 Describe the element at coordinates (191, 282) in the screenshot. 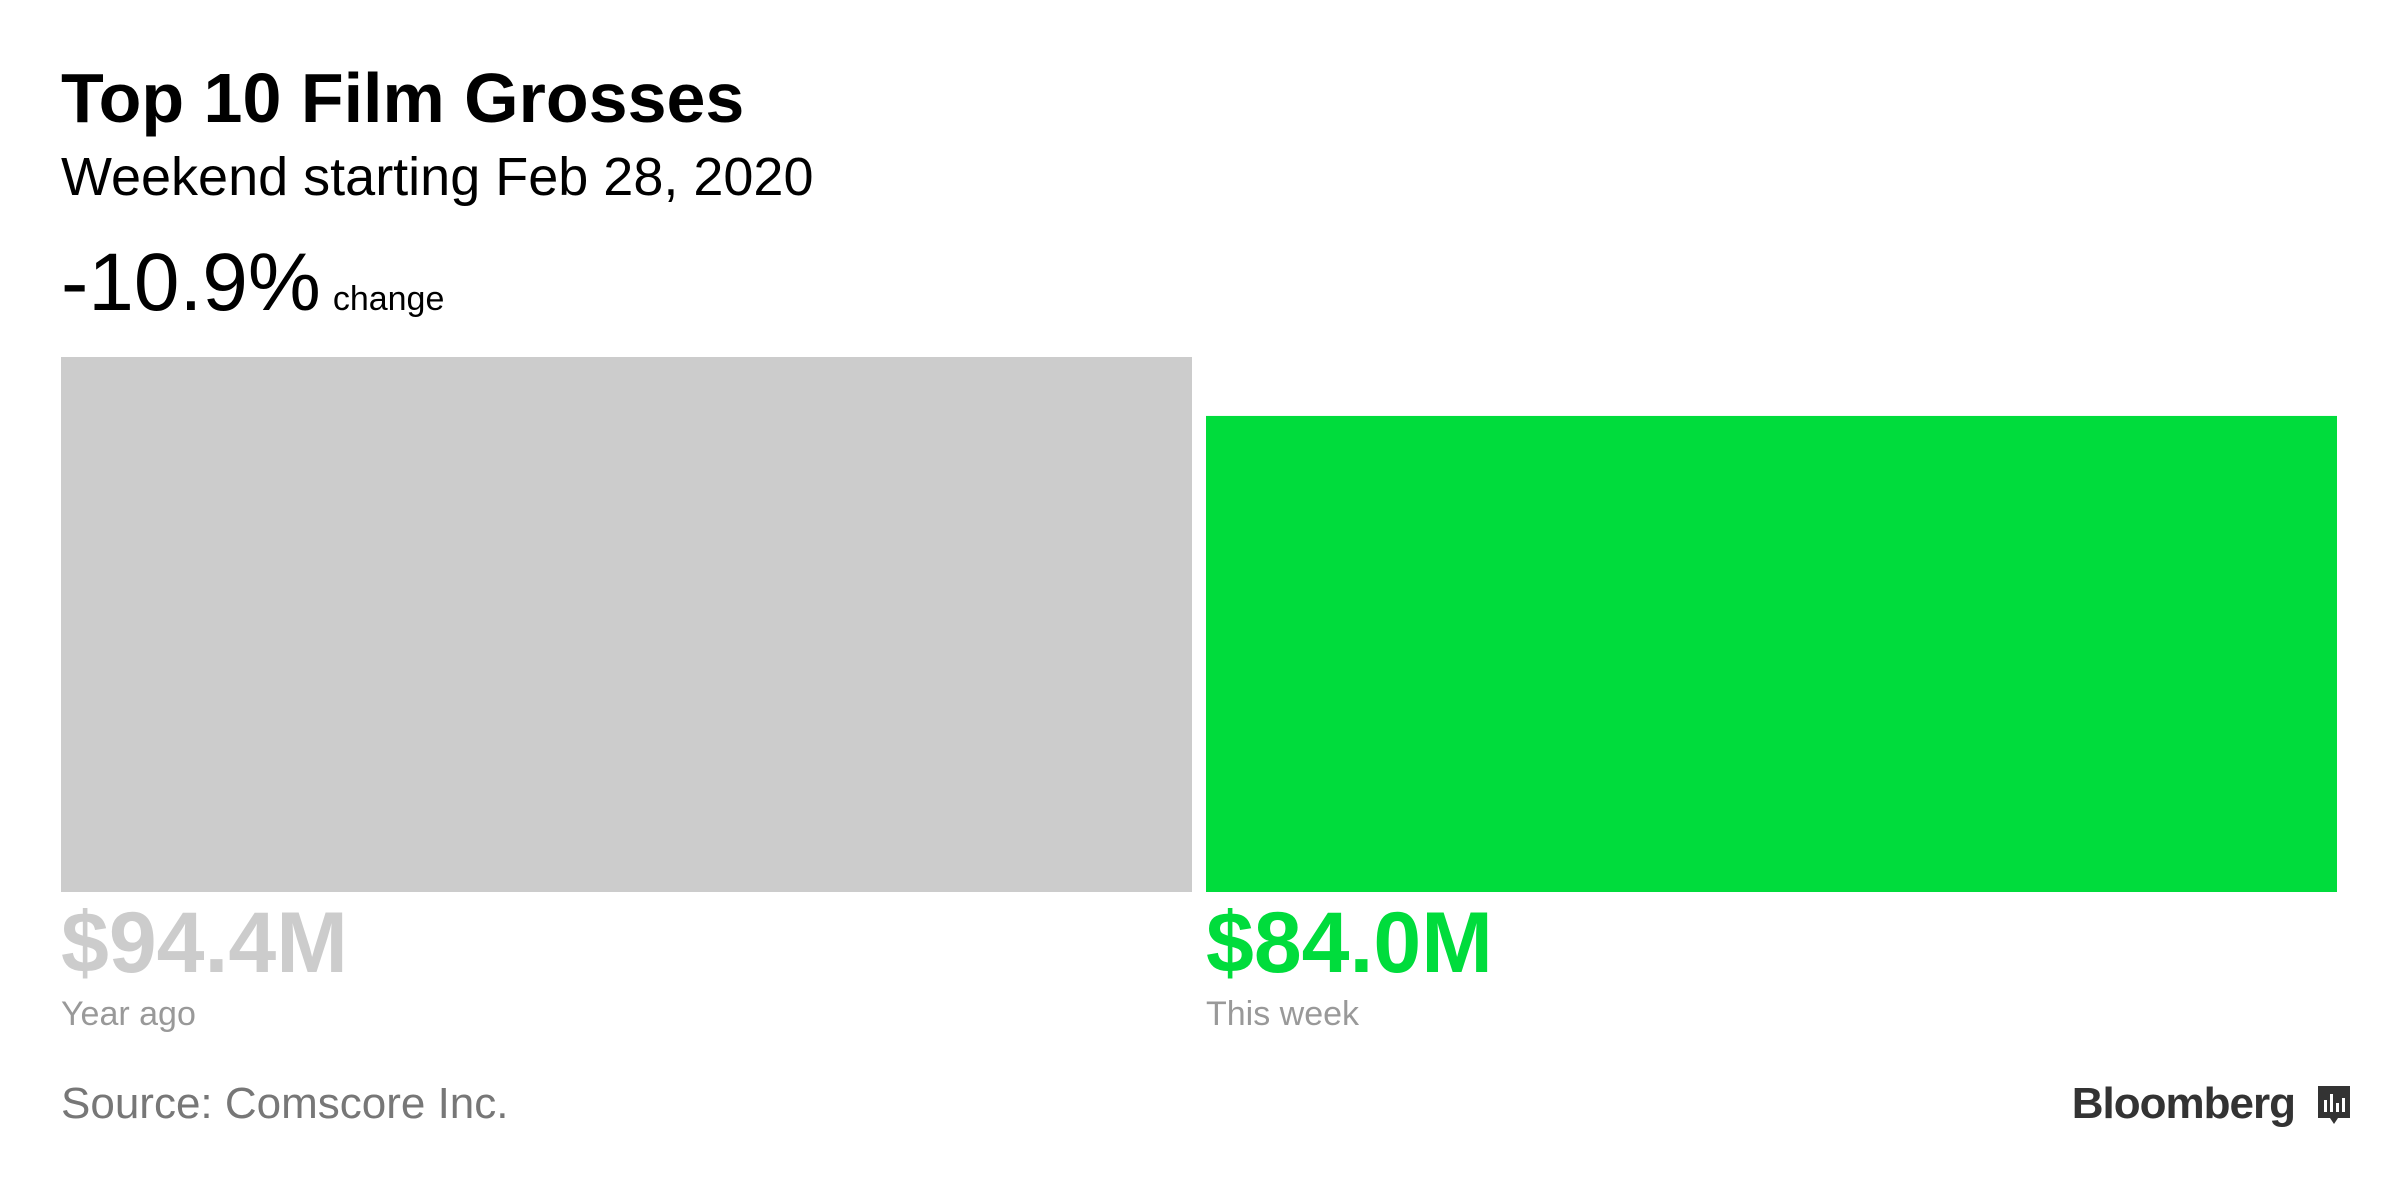

I see `change-value: -10.9%` at that location.